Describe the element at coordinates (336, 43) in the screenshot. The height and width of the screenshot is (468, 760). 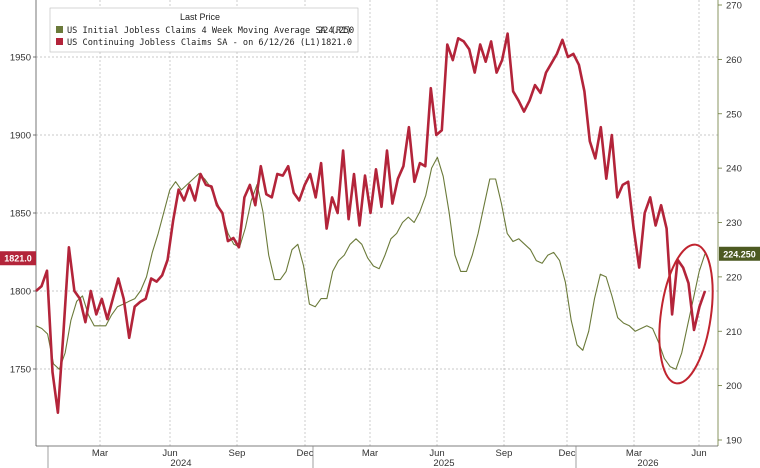
I see `legend-value-continuing-claims: 1821.0` at that location.